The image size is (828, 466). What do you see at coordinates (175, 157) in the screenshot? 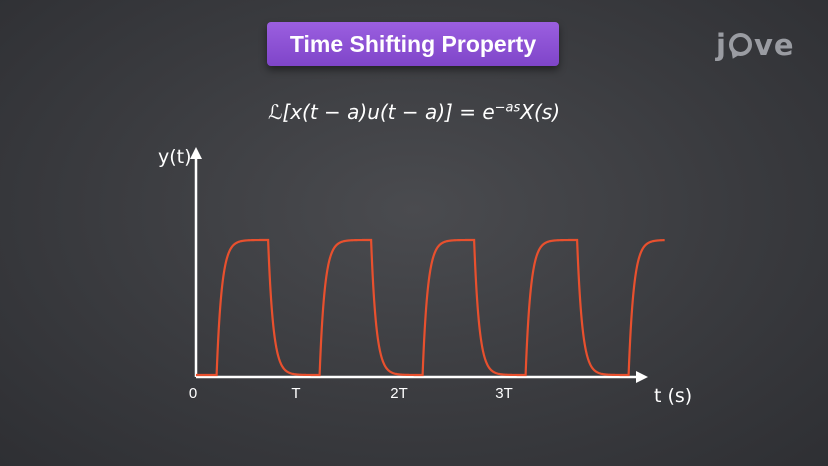
I see `y-axis-label: y(t)` at bounding box center [175, 157].